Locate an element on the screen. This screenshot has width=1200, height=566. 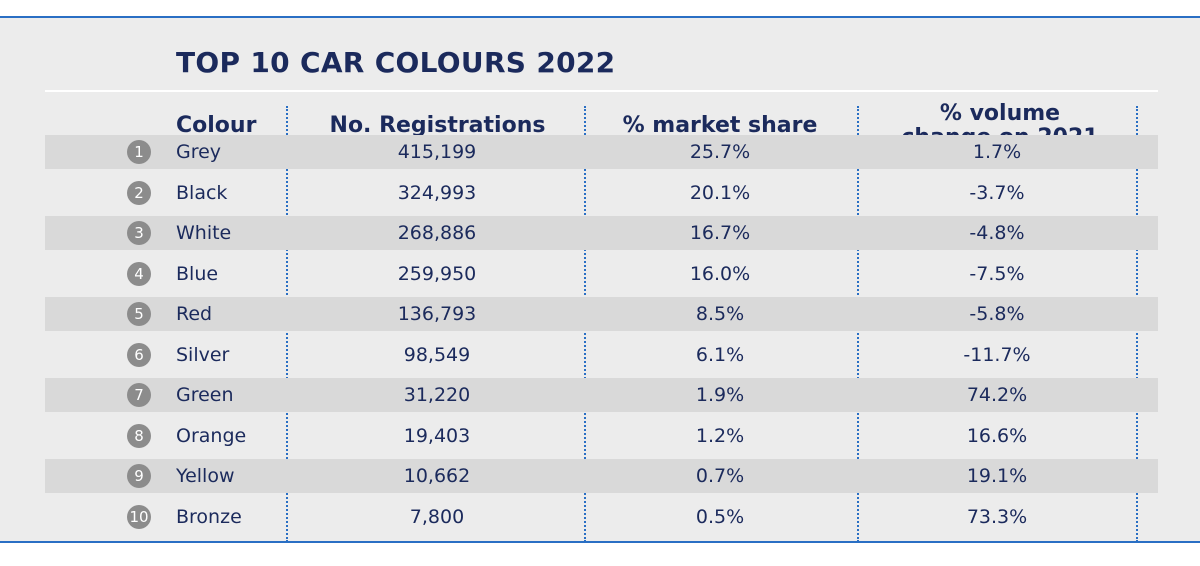
registrations-cell: 268,886 is located at coordinates (437, 233).